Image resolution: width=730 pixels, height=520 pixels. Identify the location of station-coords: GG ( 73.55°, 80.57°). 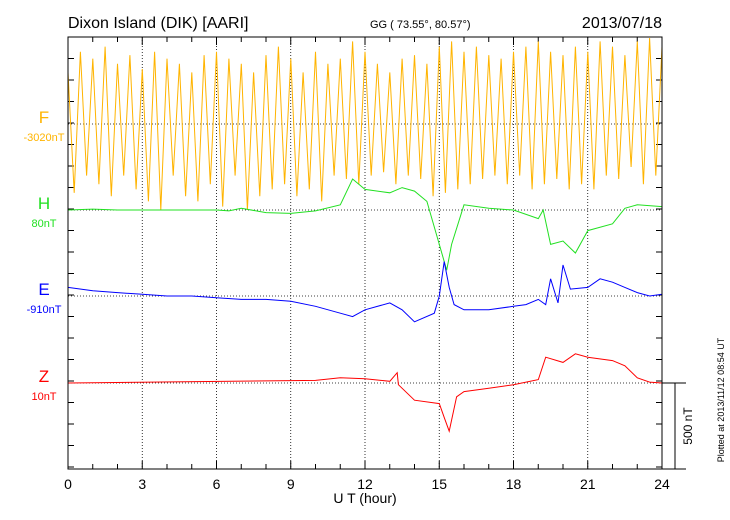
(420, 25).